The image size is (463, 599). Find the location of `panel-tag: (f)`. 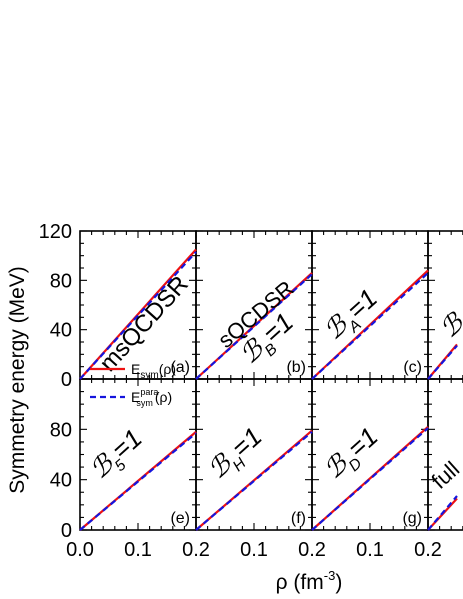

panel-tag: (f) is located at coordinates (298, 518).